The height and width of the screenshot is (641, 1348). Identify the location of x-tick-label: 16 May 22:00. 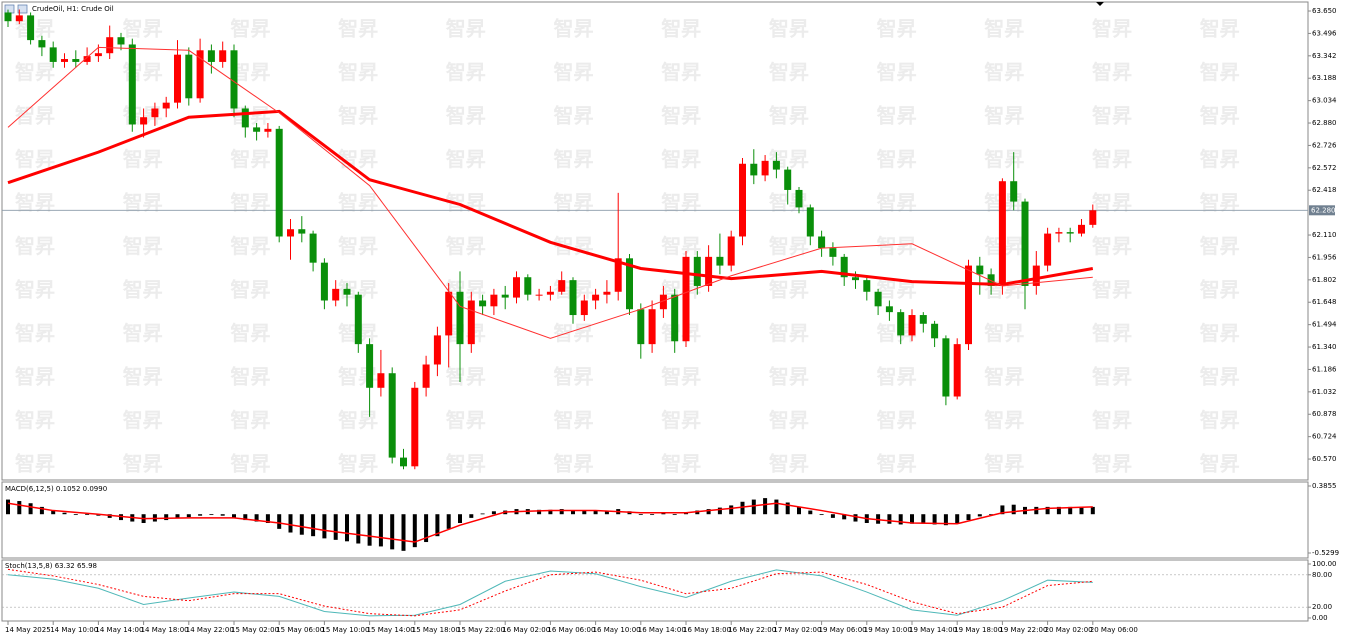
(752, 630).